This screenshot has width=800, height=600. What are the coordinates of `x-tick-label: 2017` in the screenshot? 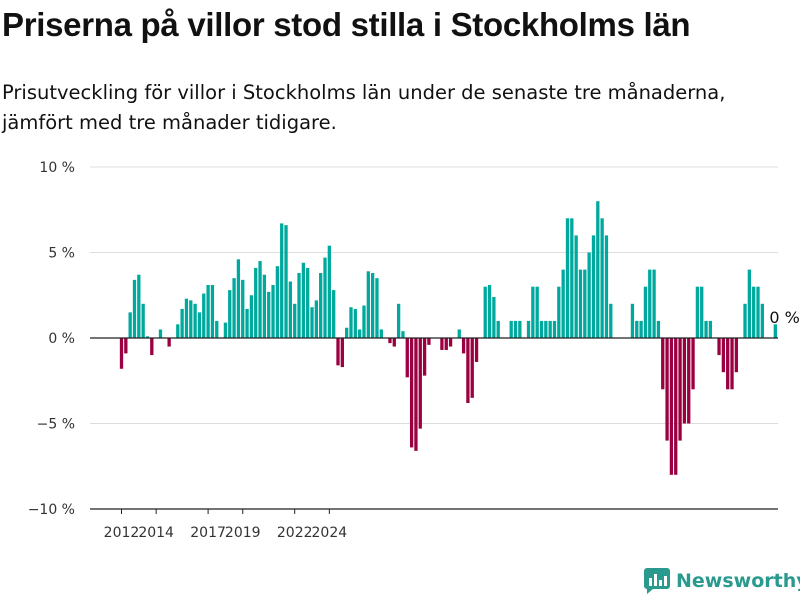 It's located at (208, 533).